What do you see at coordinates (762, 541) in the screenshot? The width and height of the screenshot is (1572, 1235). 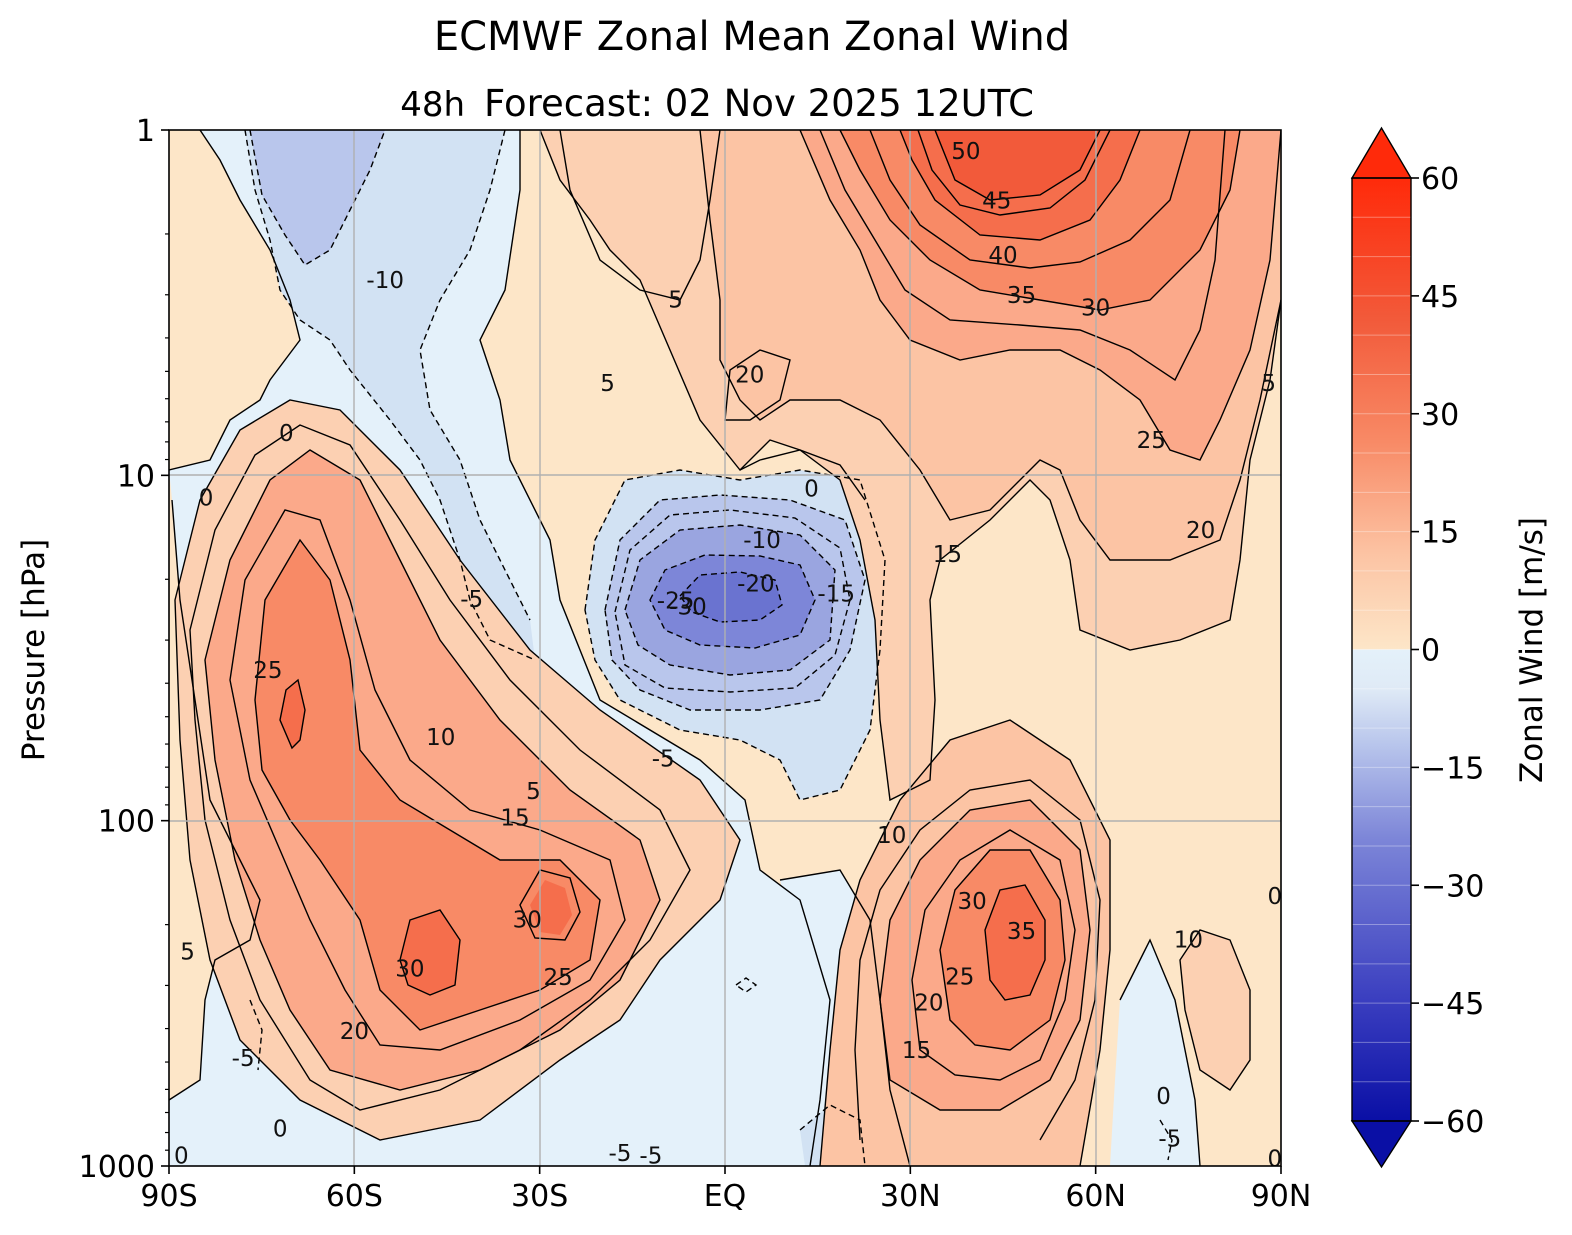 I see `contour-label: -10` at bounding box center [762, 541].